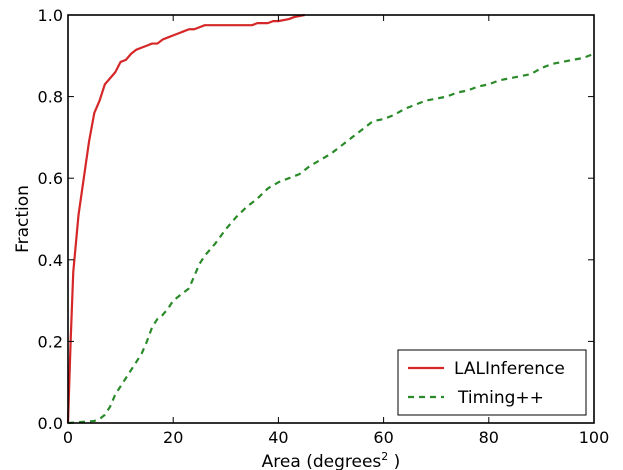  What do you see at coordinates (68, 437) in the screenshot?
I see `x-tick-label: 0` at bounding box center [68, 437].